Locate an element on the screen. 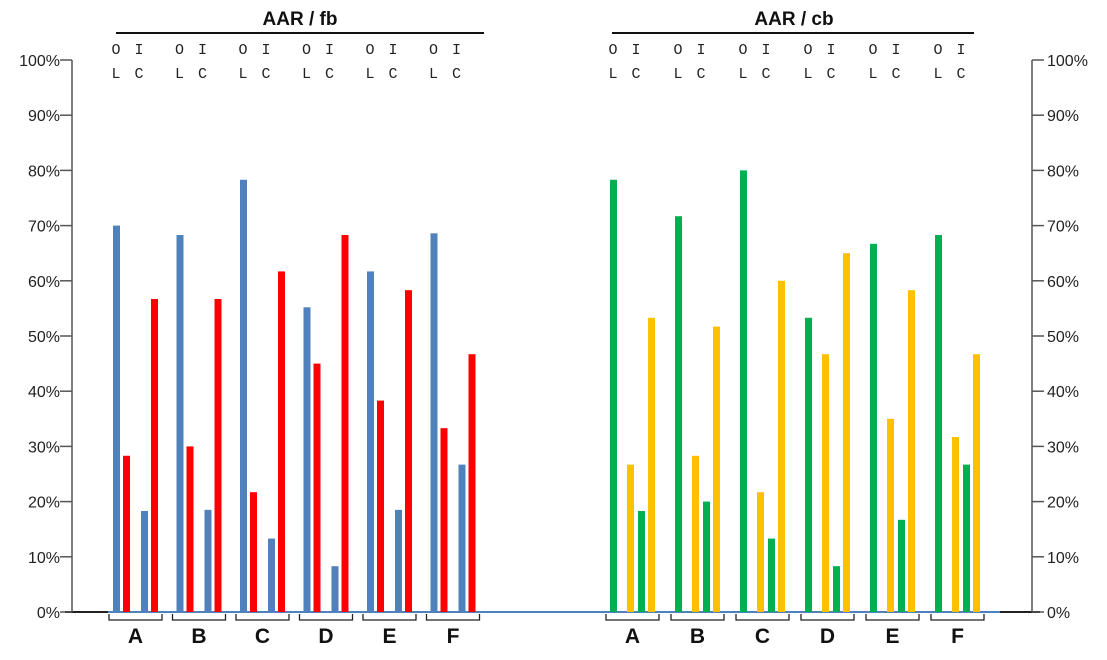 The height and width of the screenshot is (660, 1107). category-label: E is located at coordinates (892, 636).